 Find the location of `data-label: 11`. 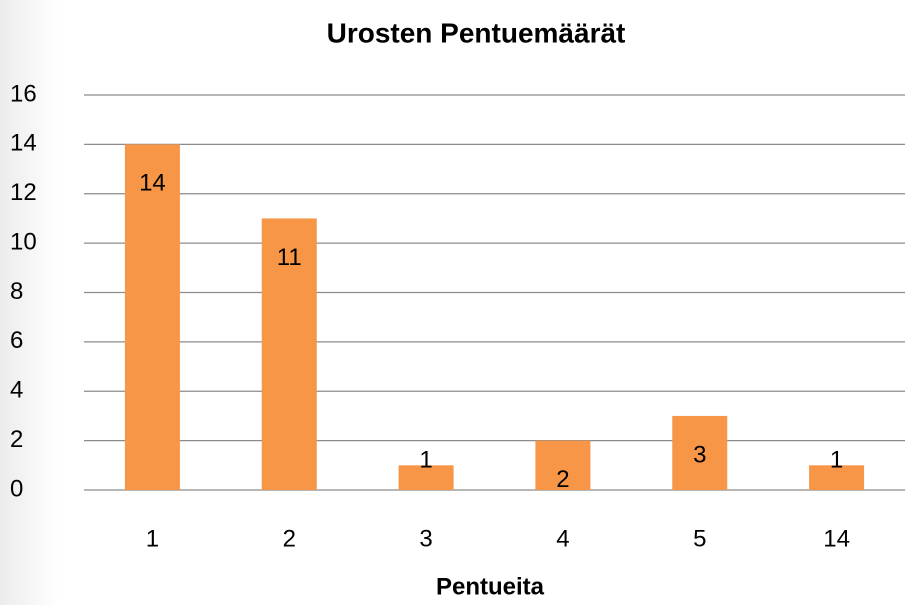

data-label: 11 is located at coordinates (289, 257).